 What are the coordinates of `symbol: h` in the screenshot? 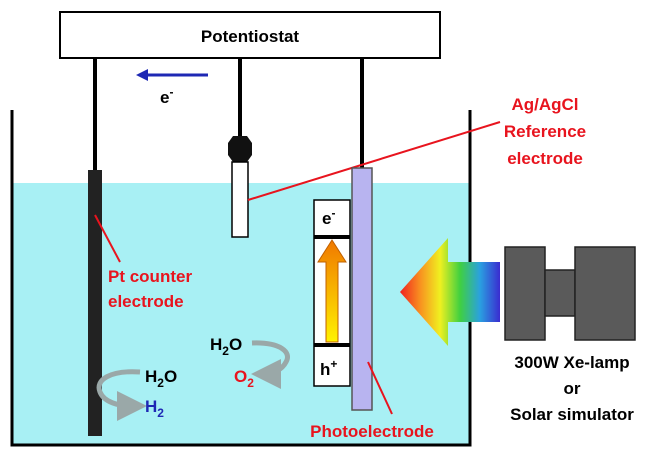 It's located at (325, 369).